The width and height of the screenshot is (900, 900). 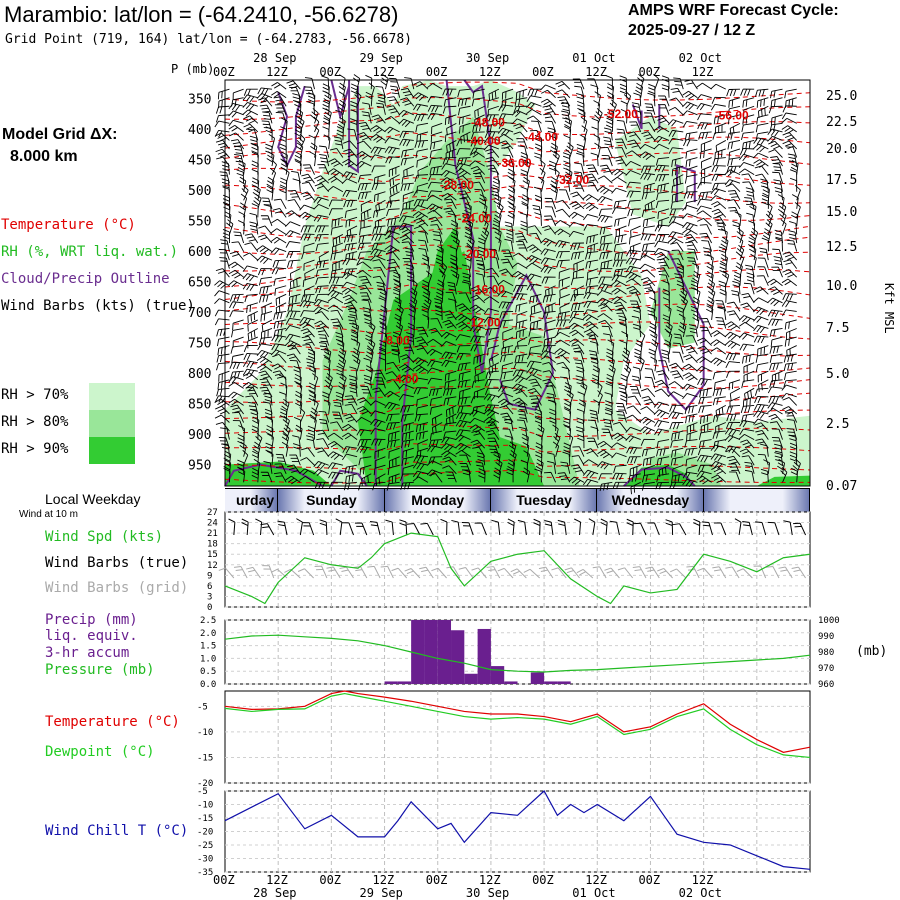 What do you see at coordinates (274, 893) in the screenshot?
I see `bottom-date-label: 28 Sep` at bounding box center [274, 893].